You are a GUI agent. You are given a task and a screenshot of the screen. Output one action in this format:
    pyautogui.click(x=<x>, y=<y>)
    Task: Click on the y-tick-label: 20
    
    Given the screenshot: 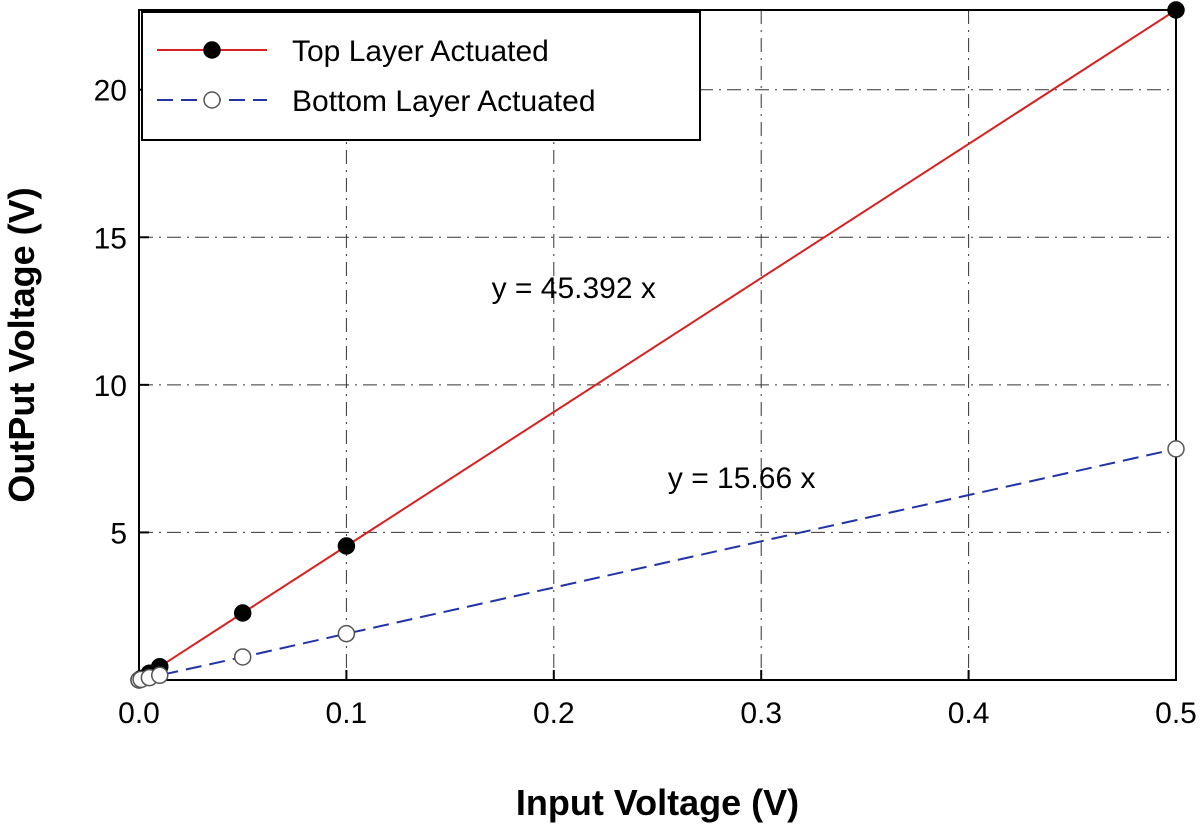 What is the action you would take?
    pyautogui.click(x=110, y=91)
    